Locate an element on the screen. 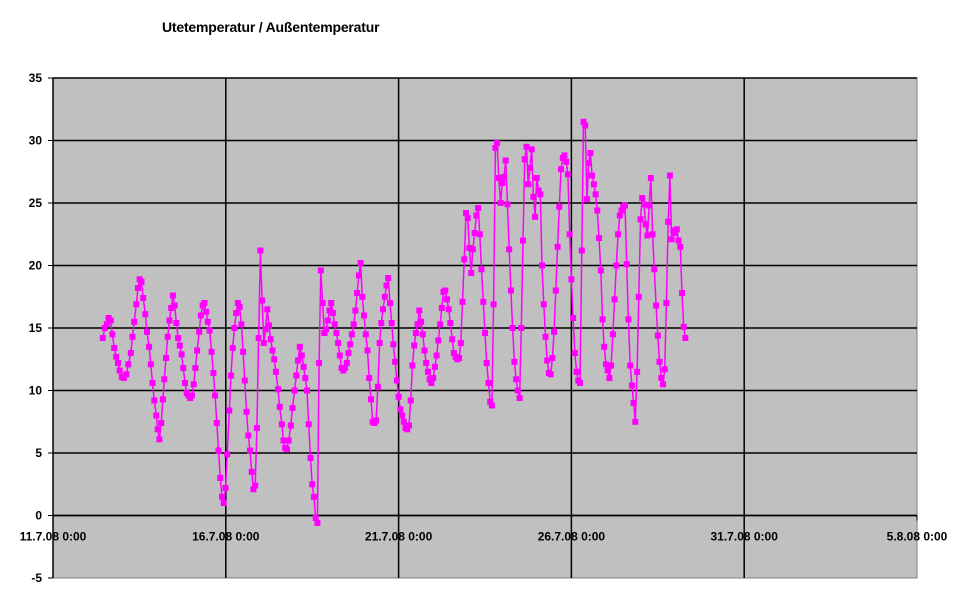 Image resolution: width=969 pixels, height=603 pixels. chart-title: Utetemperatur / Außentemperatur is located at coordinates (271, 27).